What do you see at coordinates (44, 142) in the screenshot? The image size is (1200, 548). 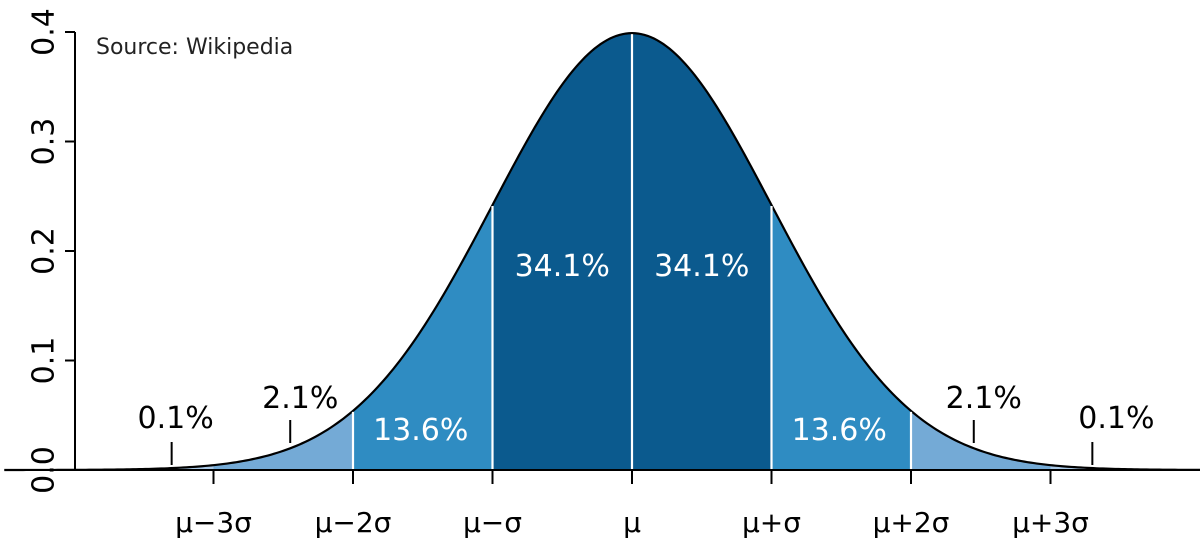 I see `y-tick-label: 0.3` at bounding box center [44, 142].